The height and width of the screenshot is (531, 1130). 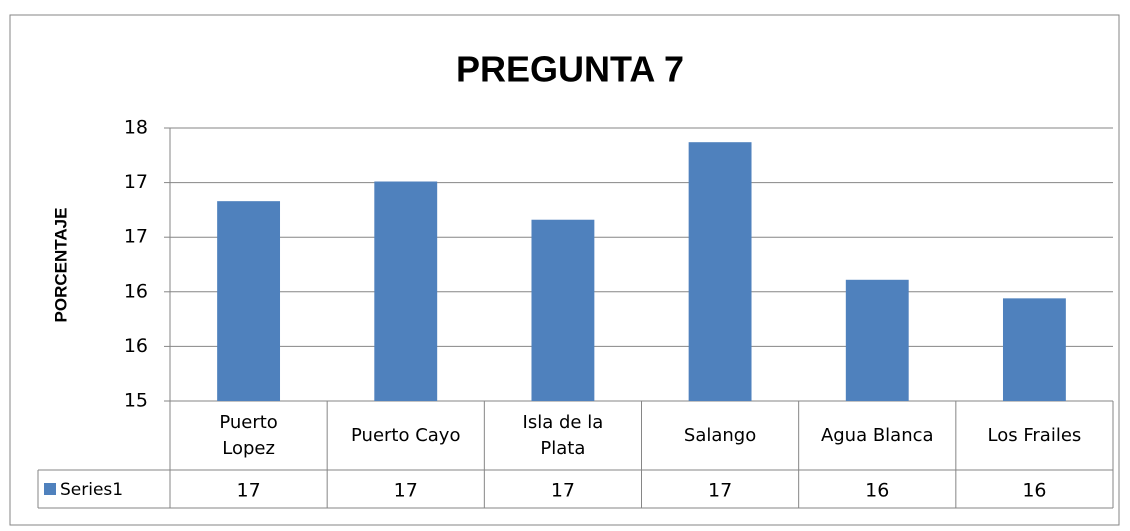 I want to click on x-tick-label: Isla de la Plata, so click(x=563, y=435).